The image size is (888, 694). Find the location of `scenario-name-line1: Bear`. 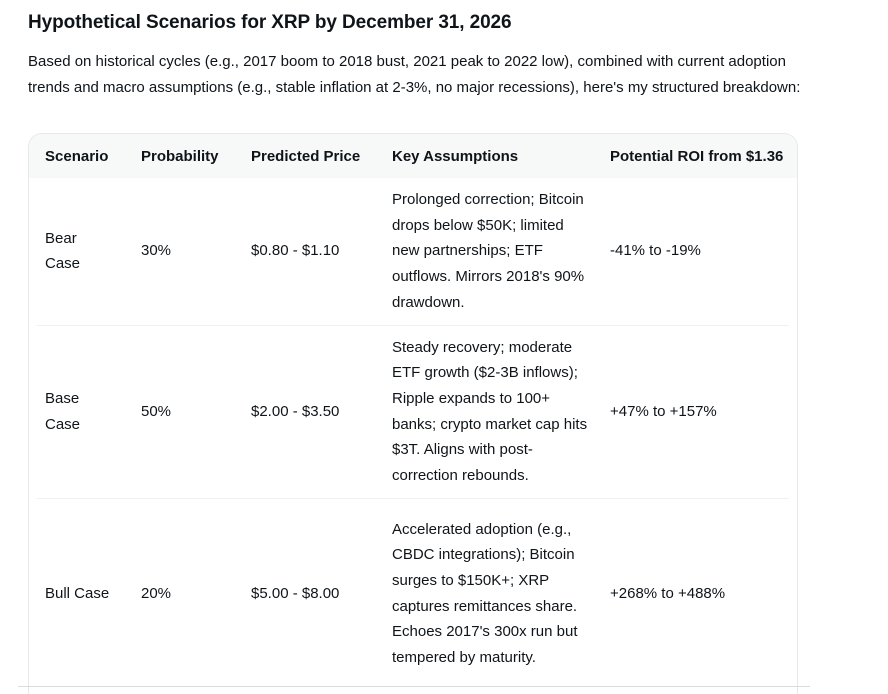

scenario-name-line1: Bear is located at coordinates (61, 238).